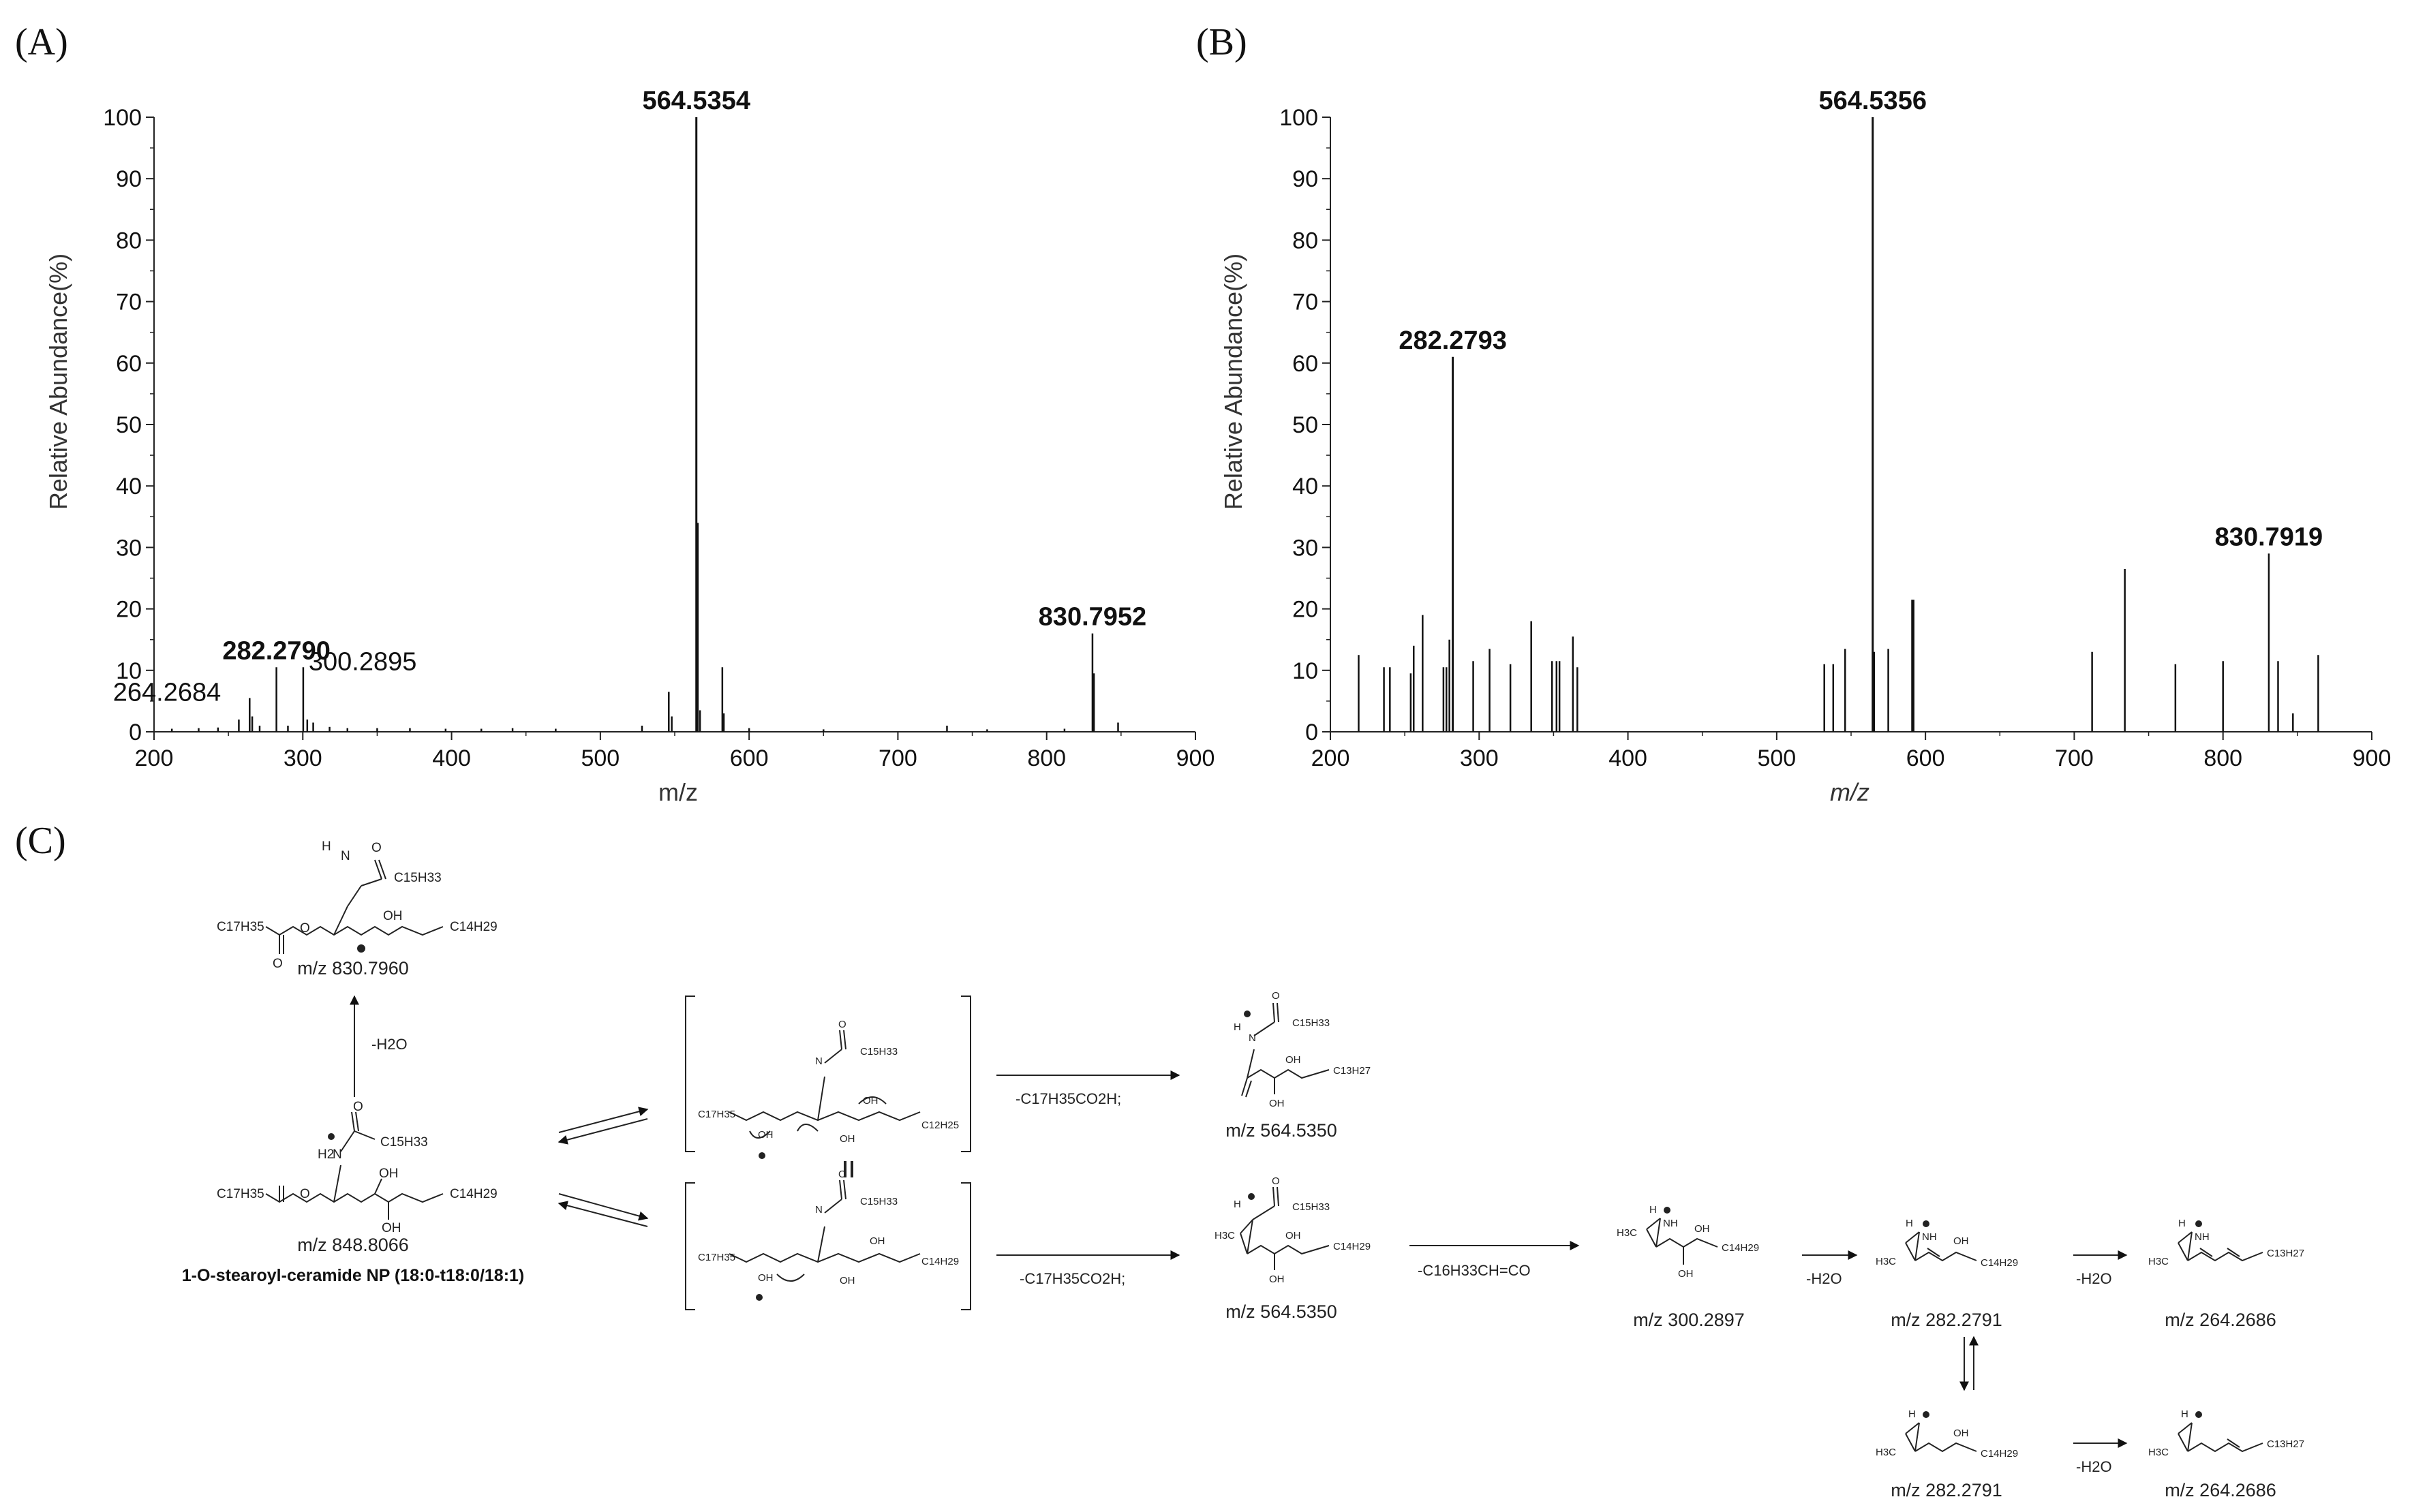 This screenshot has height=1512, width=2412. I want to click on step-h2o-2: -H2O, so click(2094, 1278).